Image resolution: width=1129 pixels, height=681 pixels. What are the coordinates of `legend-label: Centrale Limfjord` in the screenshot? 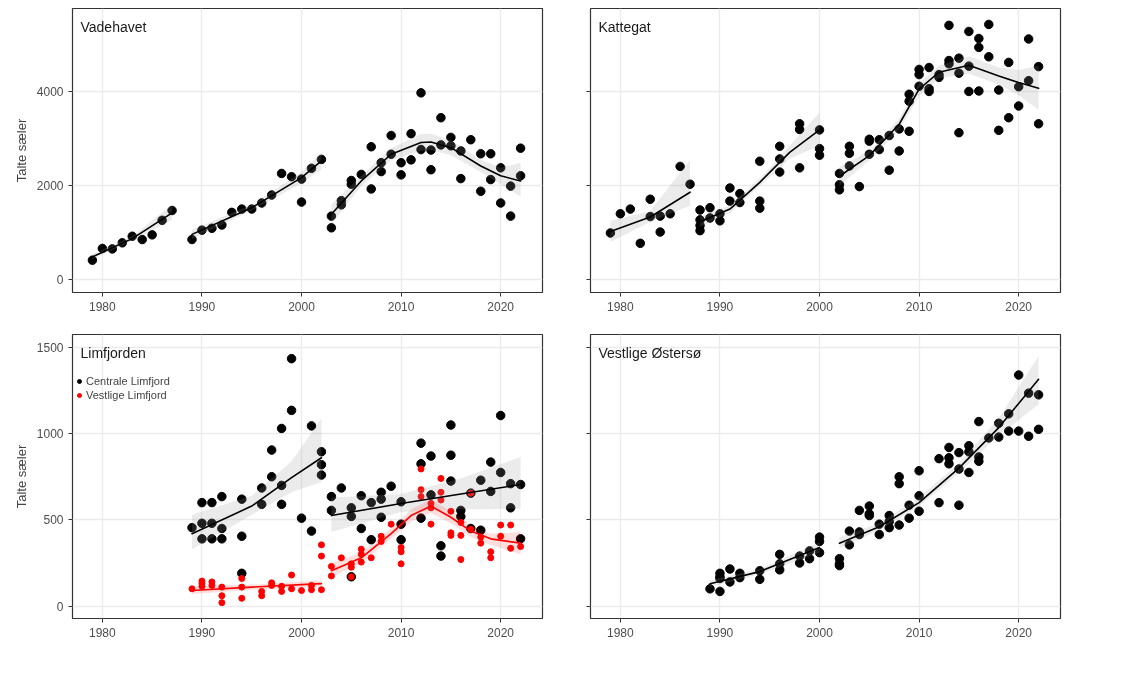 It's located at (128, 381).